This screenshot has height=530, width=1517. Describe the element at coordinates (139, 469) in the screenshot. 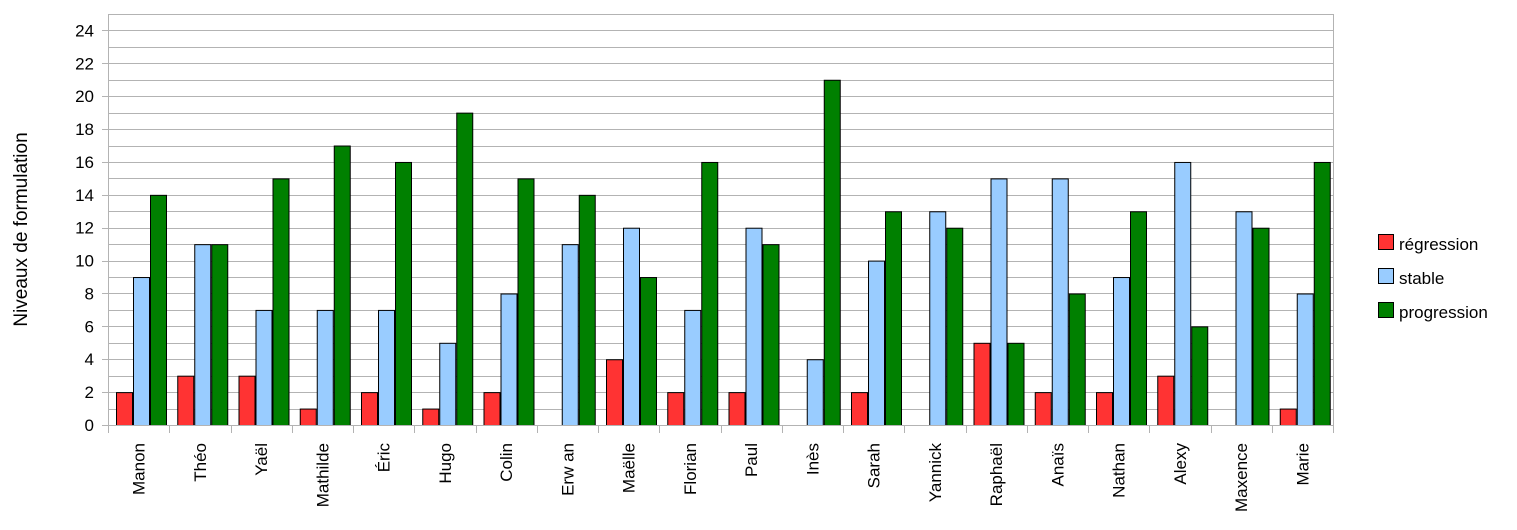

I see `category-label: Manon` at that location.